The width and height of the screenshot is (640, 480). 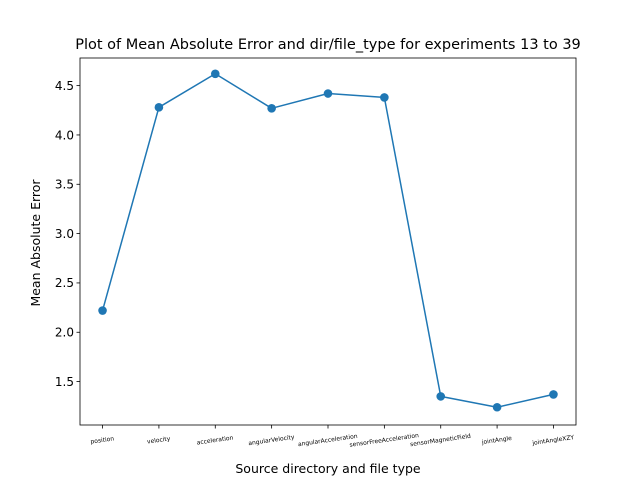 I want to click on y-tick-label: 4.0, so click(x=64, y=135).